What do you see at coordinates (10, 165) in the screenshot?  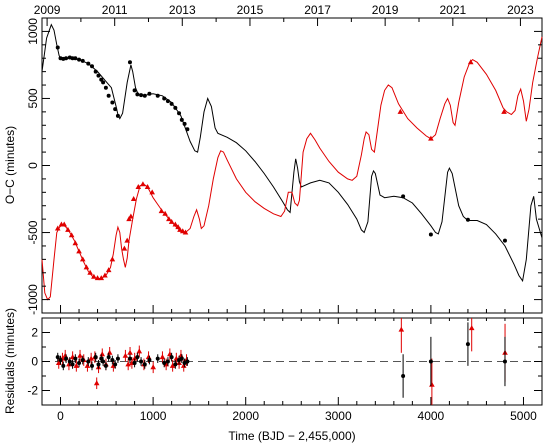 I see `top-y-axis-label: O−C (minutes)` at bounding box center [10, 165].